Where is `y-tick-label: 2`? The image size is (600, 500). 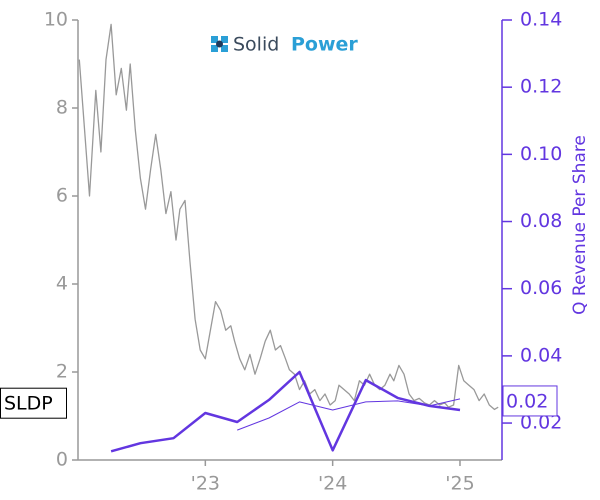
y-tick-label: 2 is located at coordinates (62, 372).